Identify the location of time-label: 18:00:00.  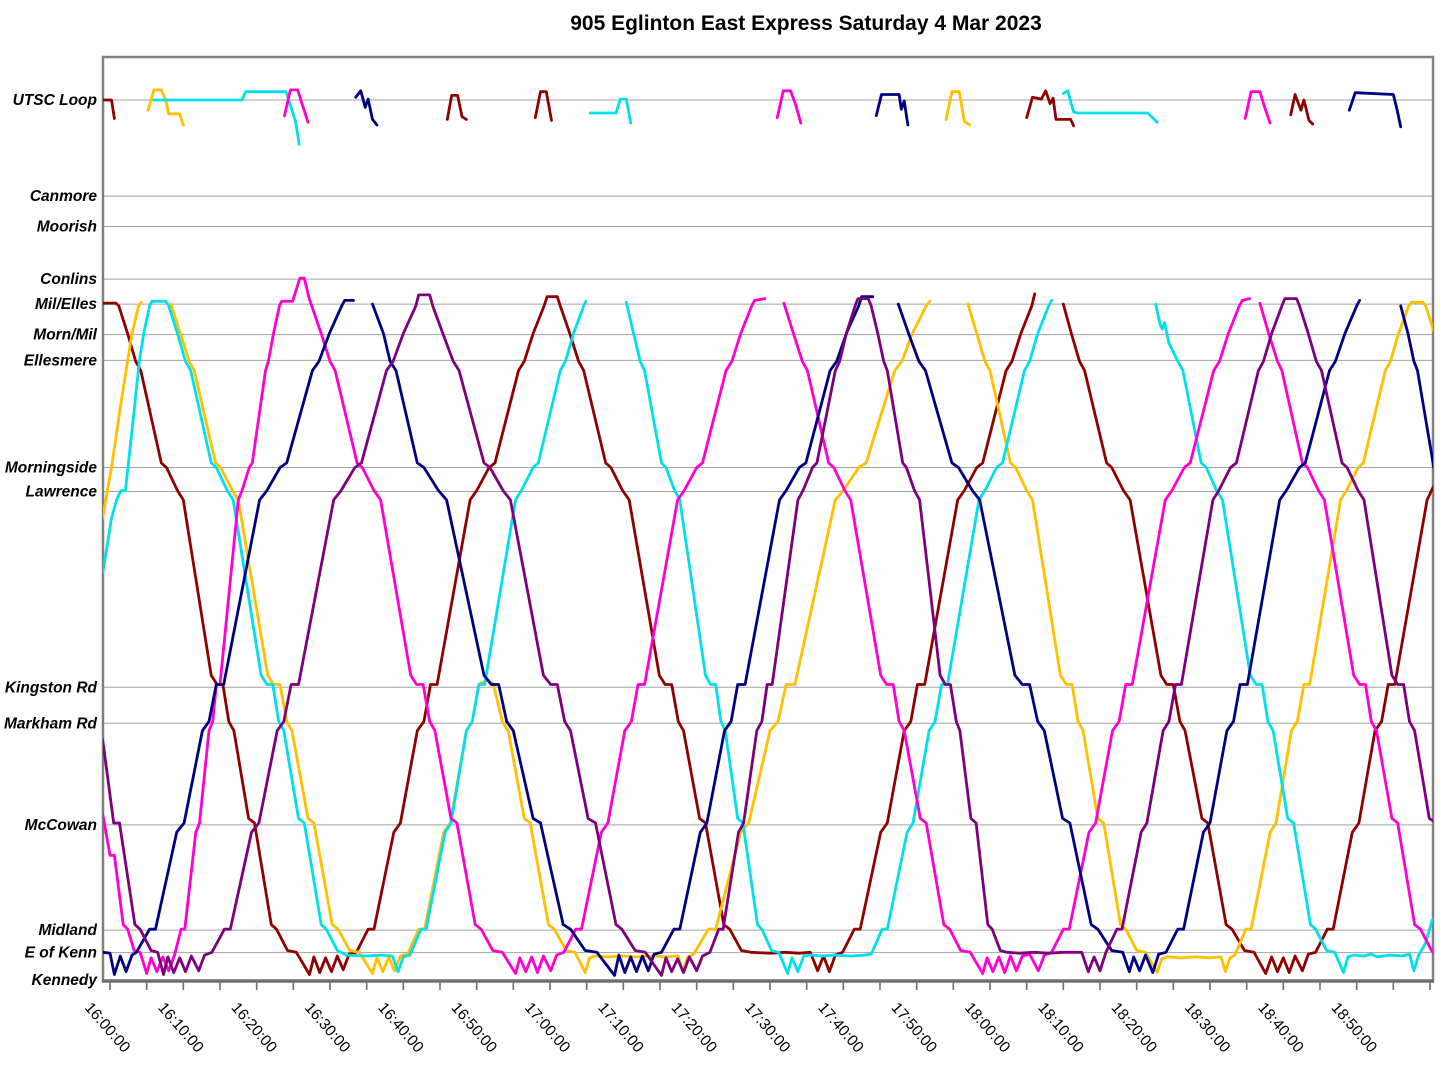
(987, 1027).